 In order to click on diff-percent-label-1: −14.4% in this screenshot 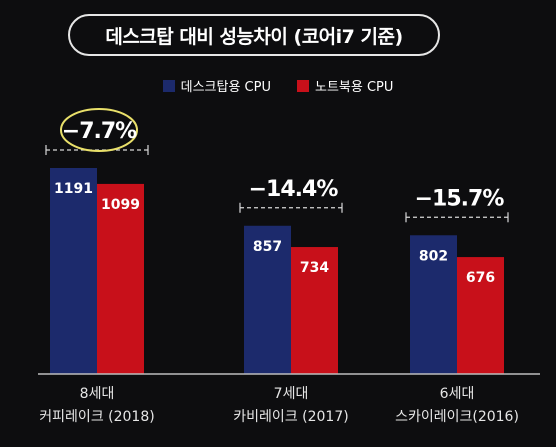, I will do `click(294, 189)`.